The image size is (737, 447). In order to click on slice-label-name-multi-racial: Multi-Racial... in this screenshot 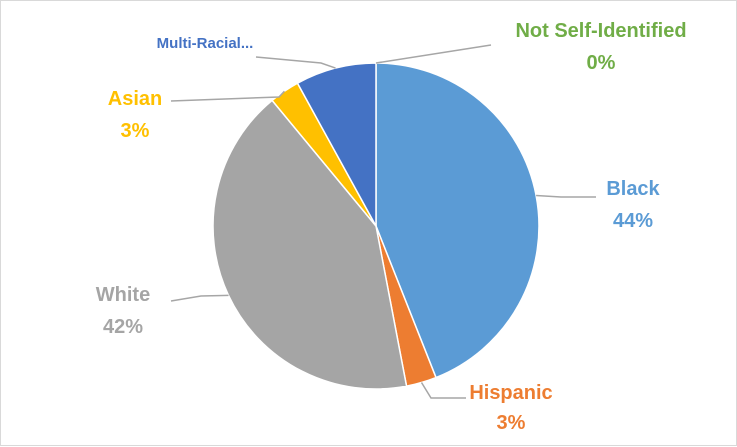, I will do `click(205, 43)`.